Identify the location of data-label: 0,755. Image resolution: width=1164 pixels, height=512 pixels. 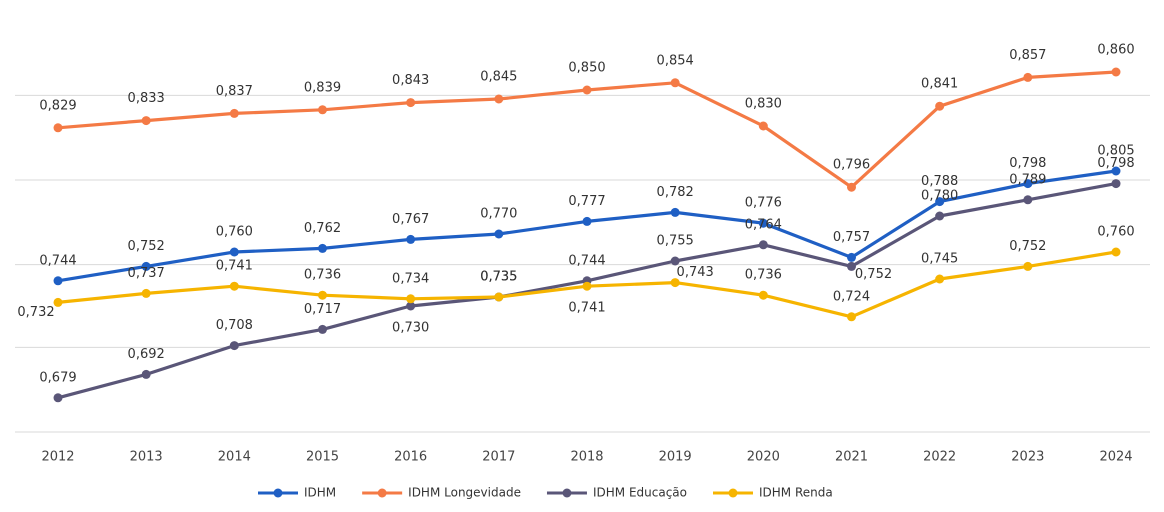
(675, 241).